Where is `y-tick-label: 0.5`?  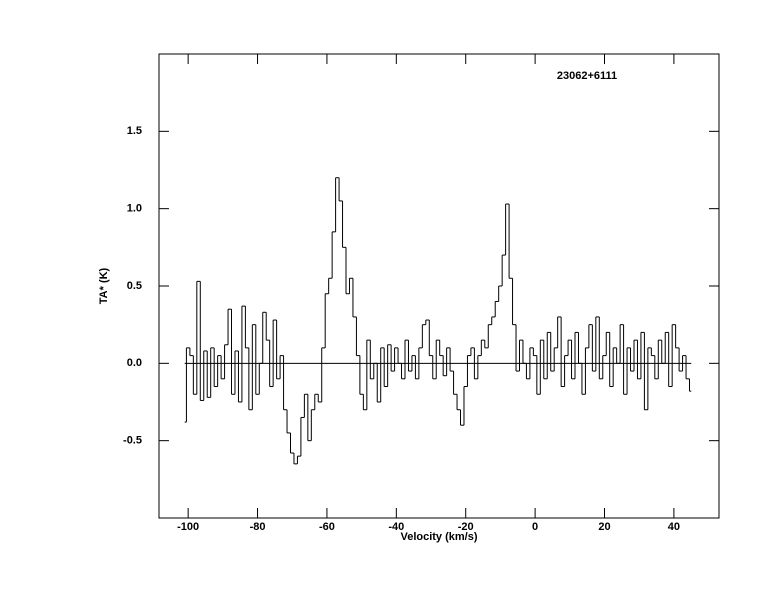
y-tick-label: 0.5 is located at coordinates (134, 286).